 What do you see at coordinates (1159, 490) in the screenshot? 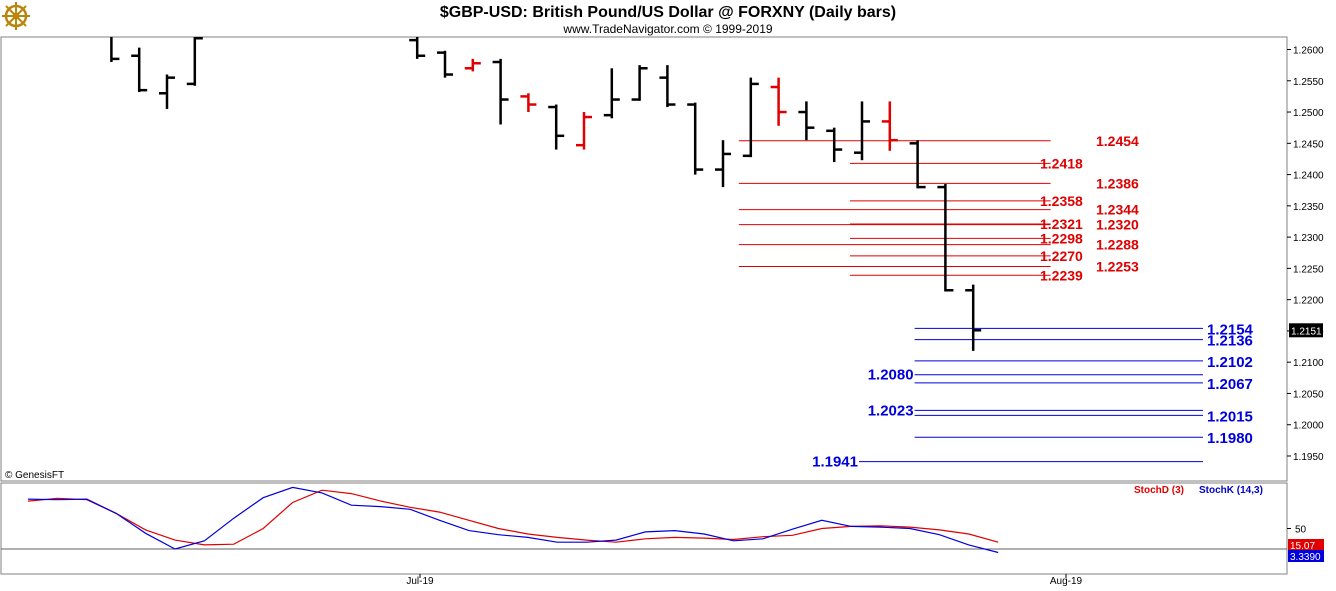
I see `stochd-legend: StochD (3)` at bounding box center [1159, 490].